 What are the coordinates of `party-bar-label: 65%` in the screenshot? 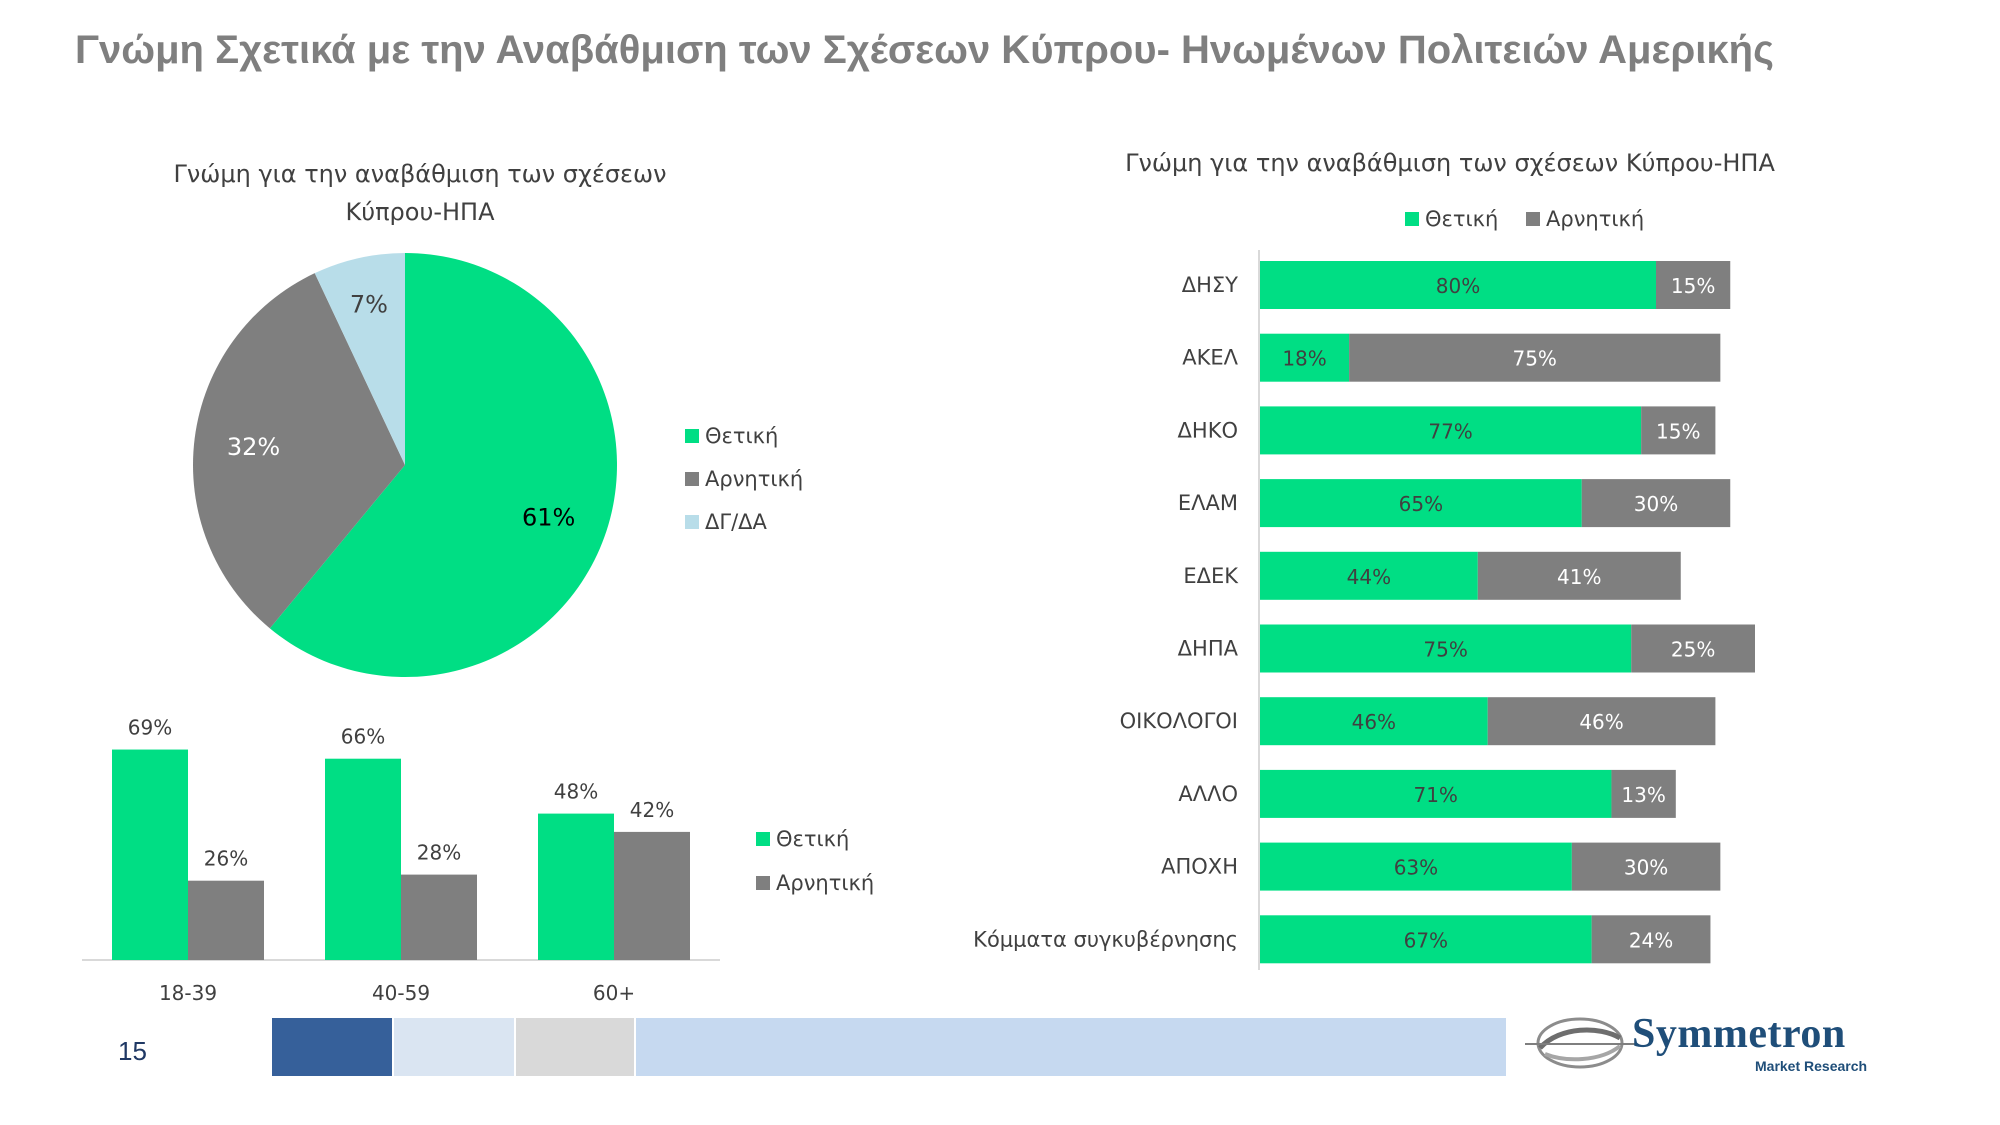 It's located at (1421, 504).